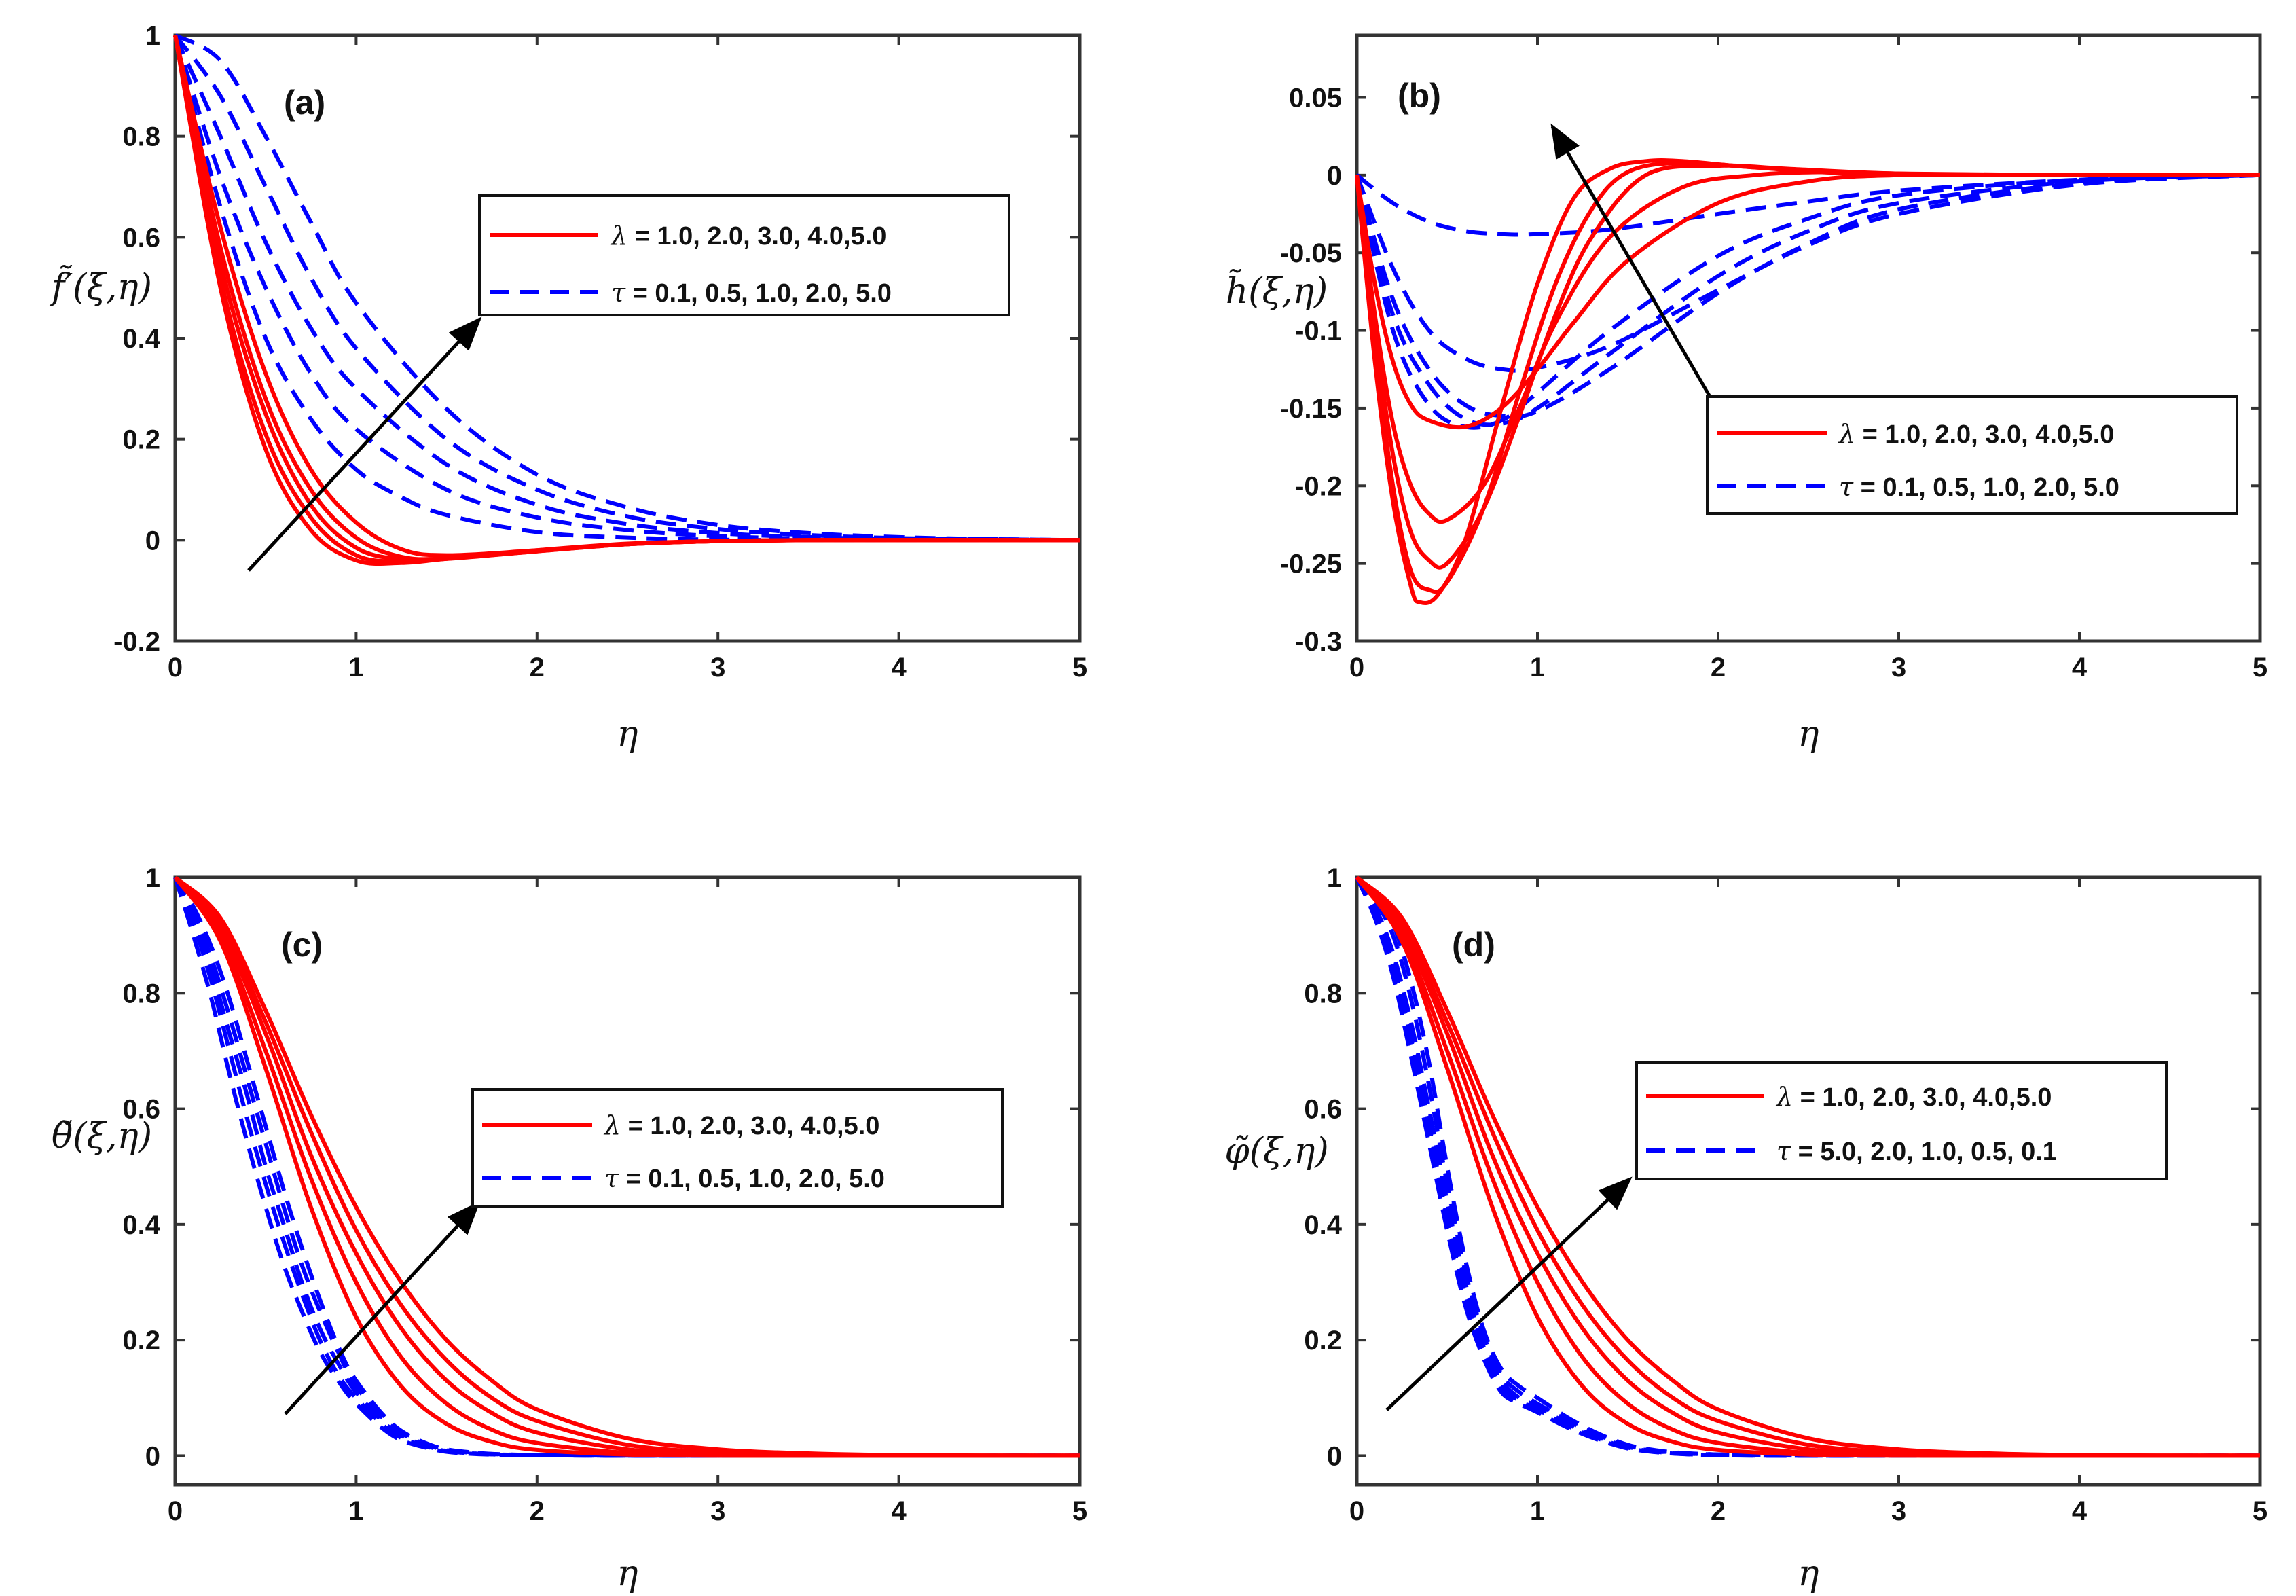 This screenshot has width=2296, height=1596. I want to click on legend-entry-tau: τ = 5.0, 2.0, 1.0, 0.5, 0.1, so click(1916, 1151).